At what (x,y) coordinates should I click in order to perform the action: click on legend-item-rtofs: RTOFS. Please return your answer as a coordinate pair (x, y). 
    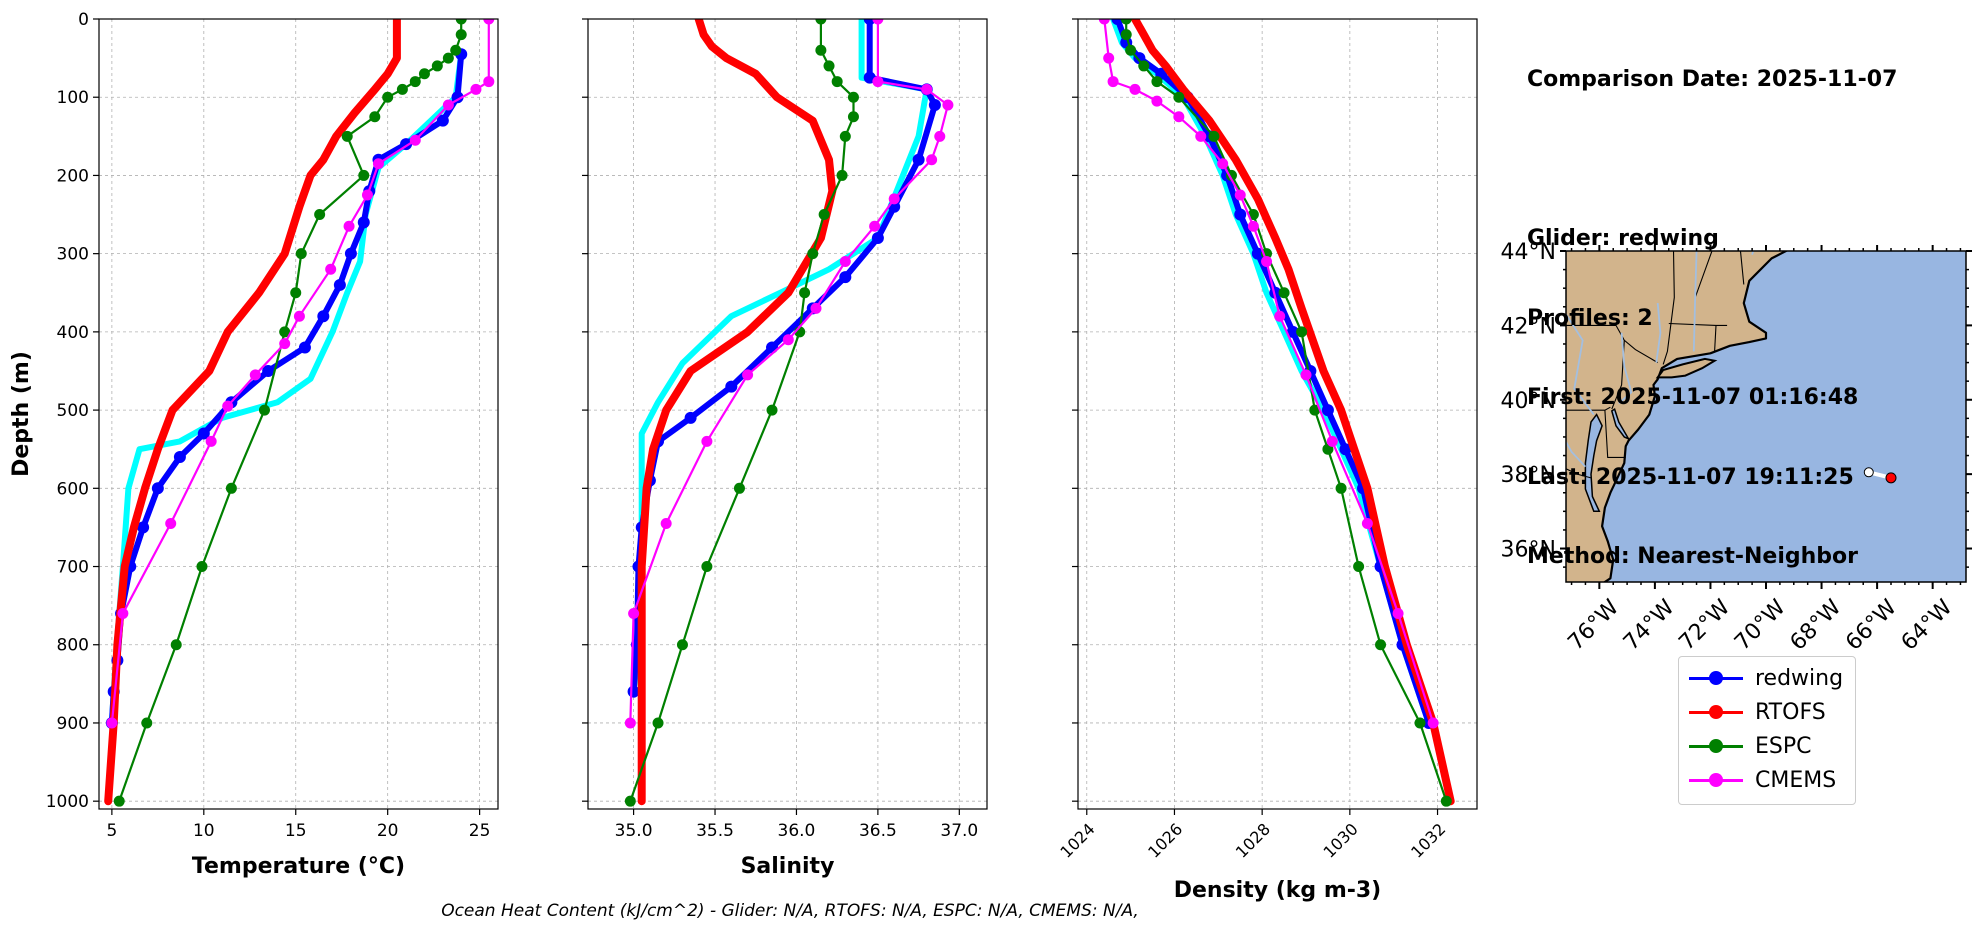
    Looking at the image, I should click on (1757, 712).